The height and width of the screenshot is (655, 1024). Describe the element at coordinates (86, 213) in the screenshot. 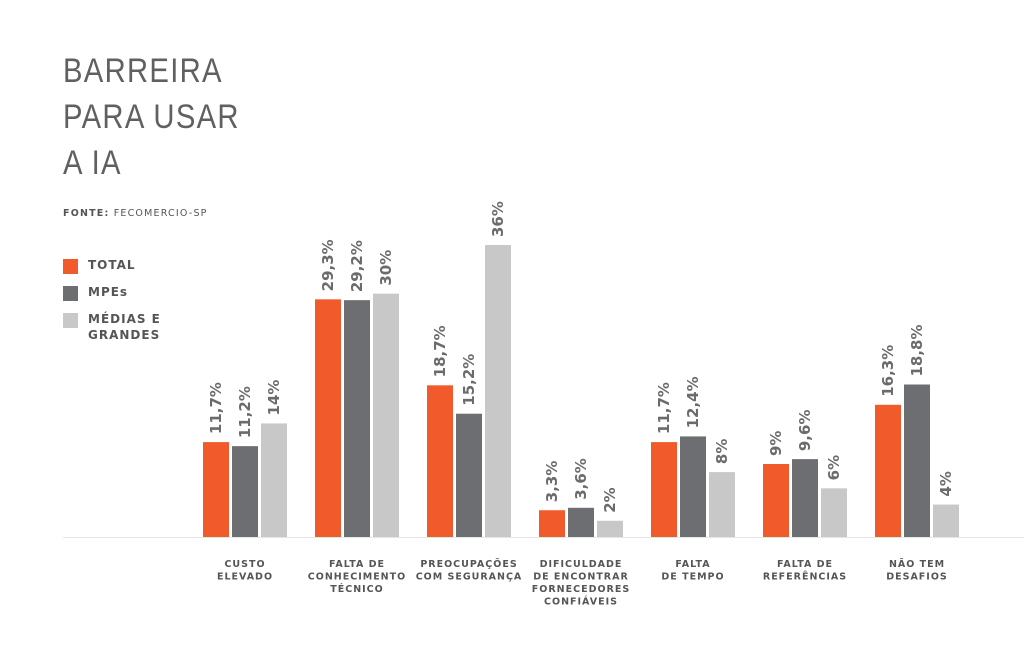

I see `source-label: FONTE:` at that location.